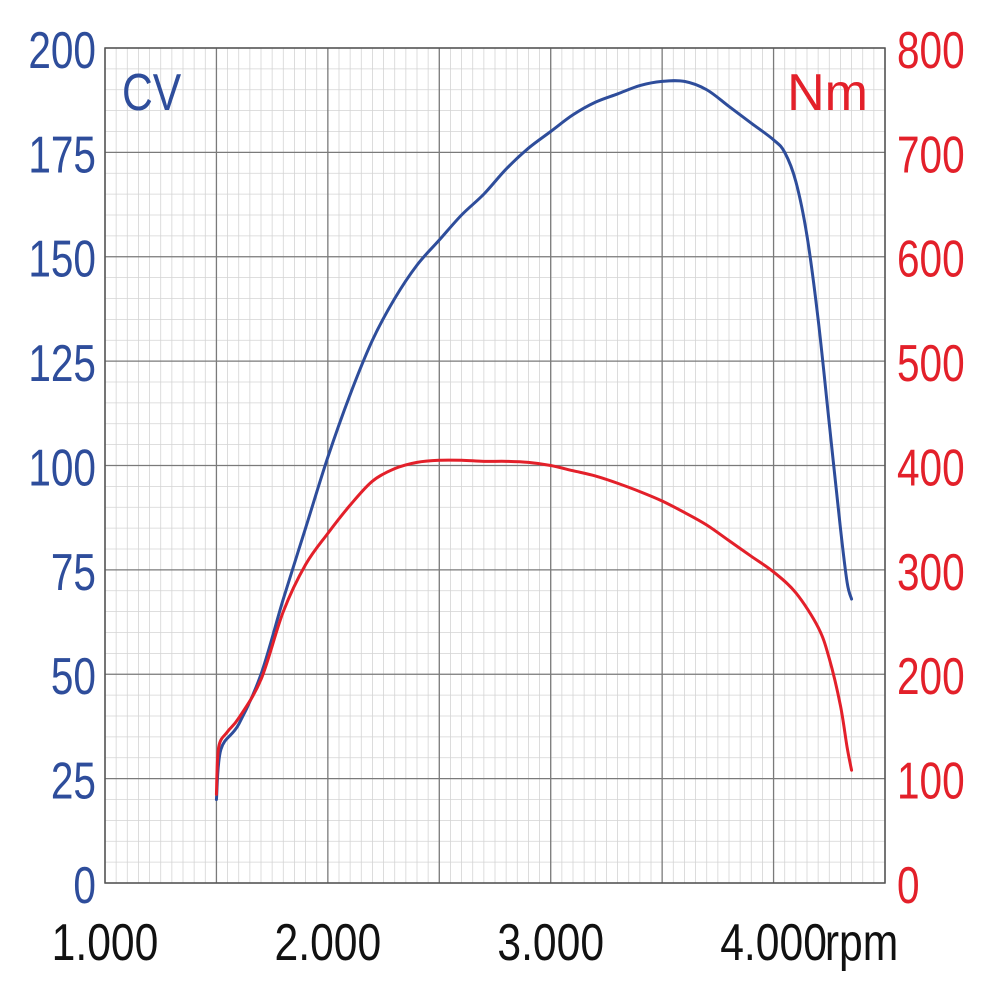  What do you see at coordinates (773, 943) in the screenshot?
I see `x-axis-tick-label: 4.000` at bounding box center [773, 943].